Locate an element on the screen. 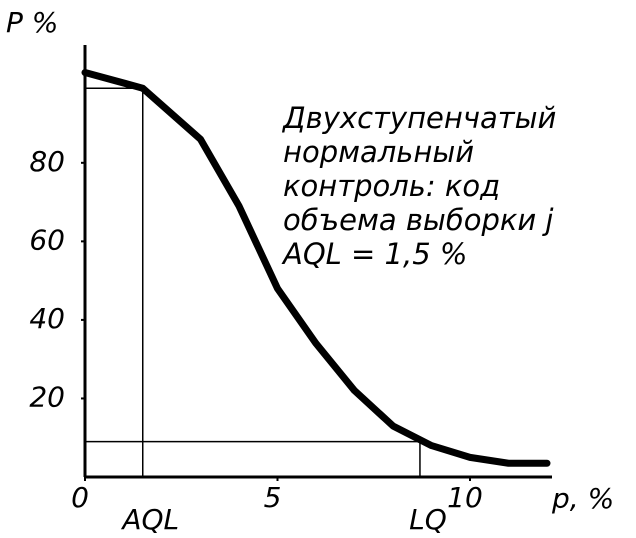 This screenshot has width=636, height=538. y-tick-label: 80 is located at coordinates (47, 161).